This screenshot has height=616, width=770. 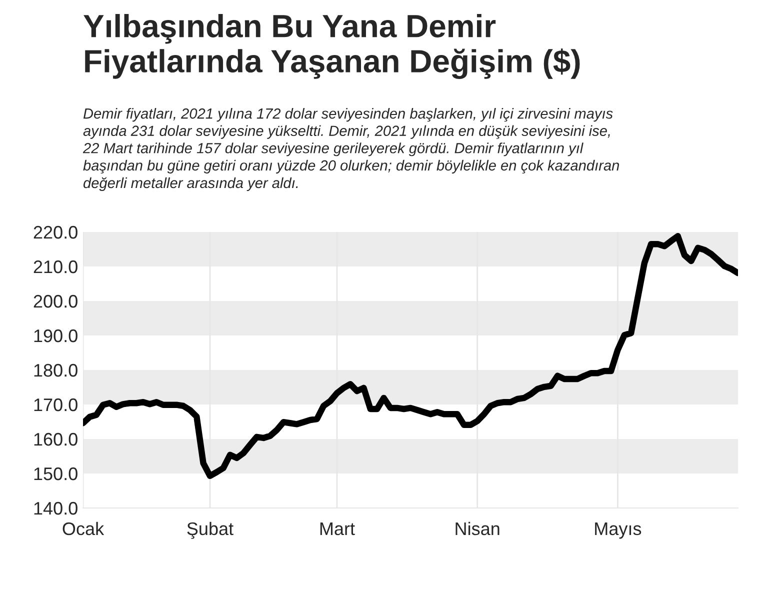 I want to click on y-tick-label: 160.0, so click(x=56, y=439).